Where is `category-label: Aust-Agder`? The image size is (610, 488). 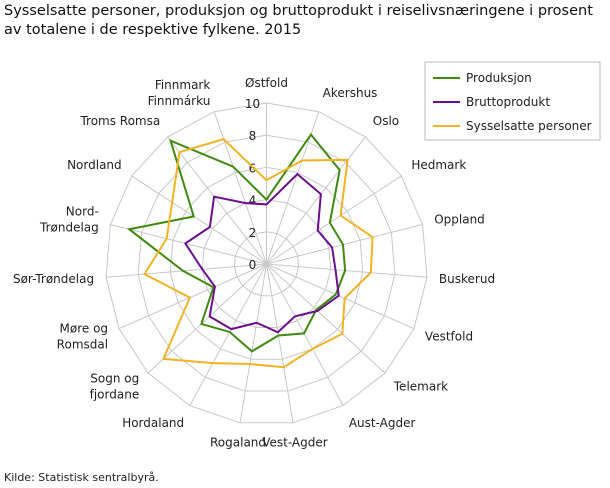
category-label: Aust-Agder is located at coordinates (382, 423).